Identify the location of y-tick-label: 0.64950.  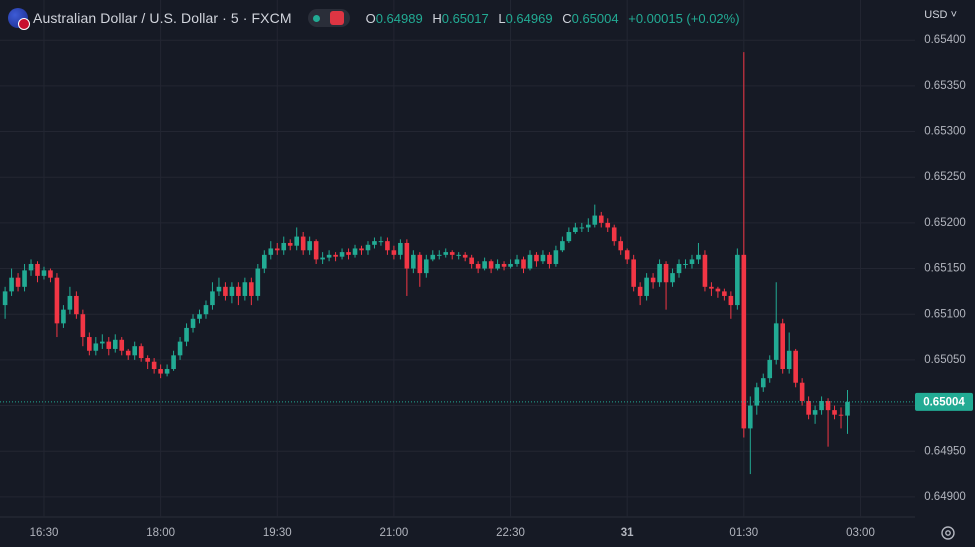
(945, 451).